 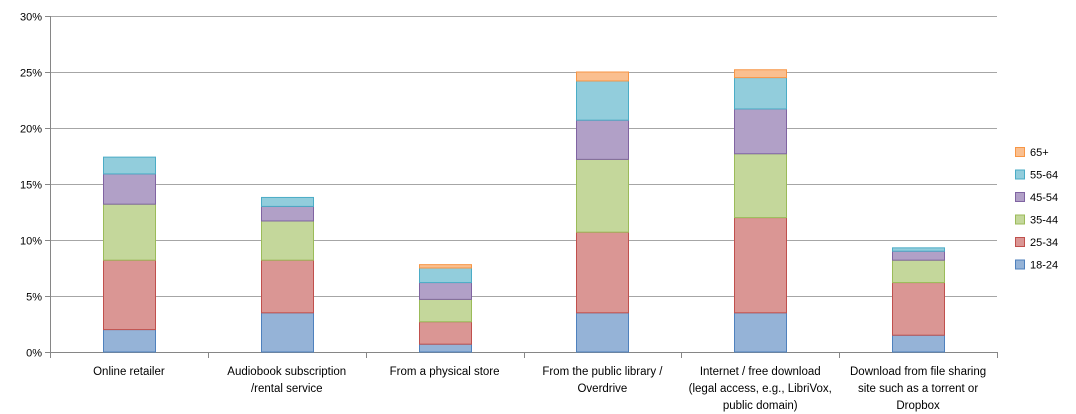 What do you see at coordinates (1044, 176) in the screenshot?
I see `legend-label-55-64: 55-64` at bounding box center [1044, 176].